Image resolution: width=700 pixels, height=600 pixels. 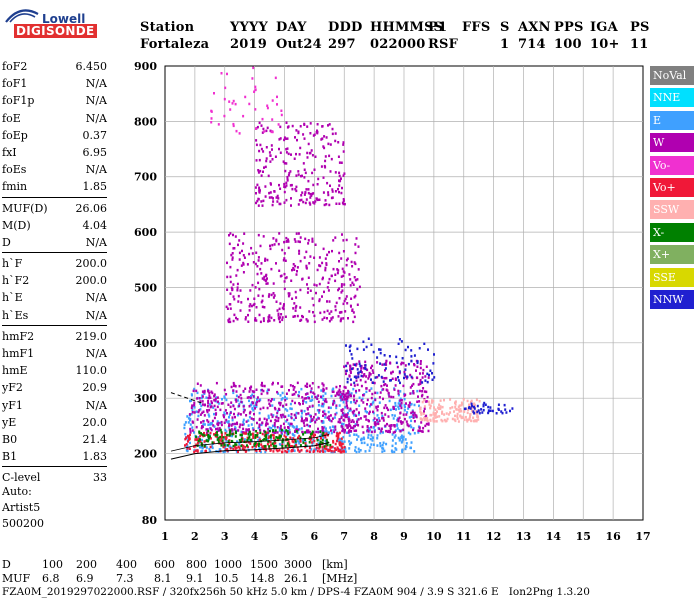 What do you see at coordinates (505, 27) in the screenshot?
I see `header-label-7: S` at bounding box center [505, 27].